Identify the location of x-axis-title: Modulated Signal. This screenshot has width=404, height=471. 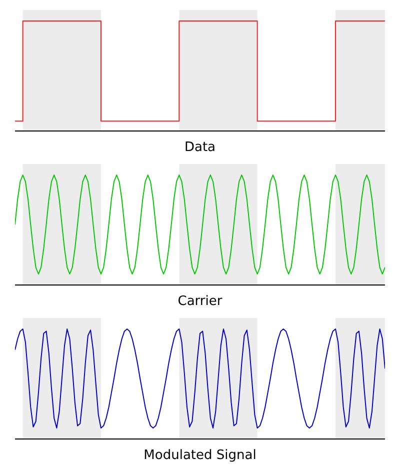
(200, 455).